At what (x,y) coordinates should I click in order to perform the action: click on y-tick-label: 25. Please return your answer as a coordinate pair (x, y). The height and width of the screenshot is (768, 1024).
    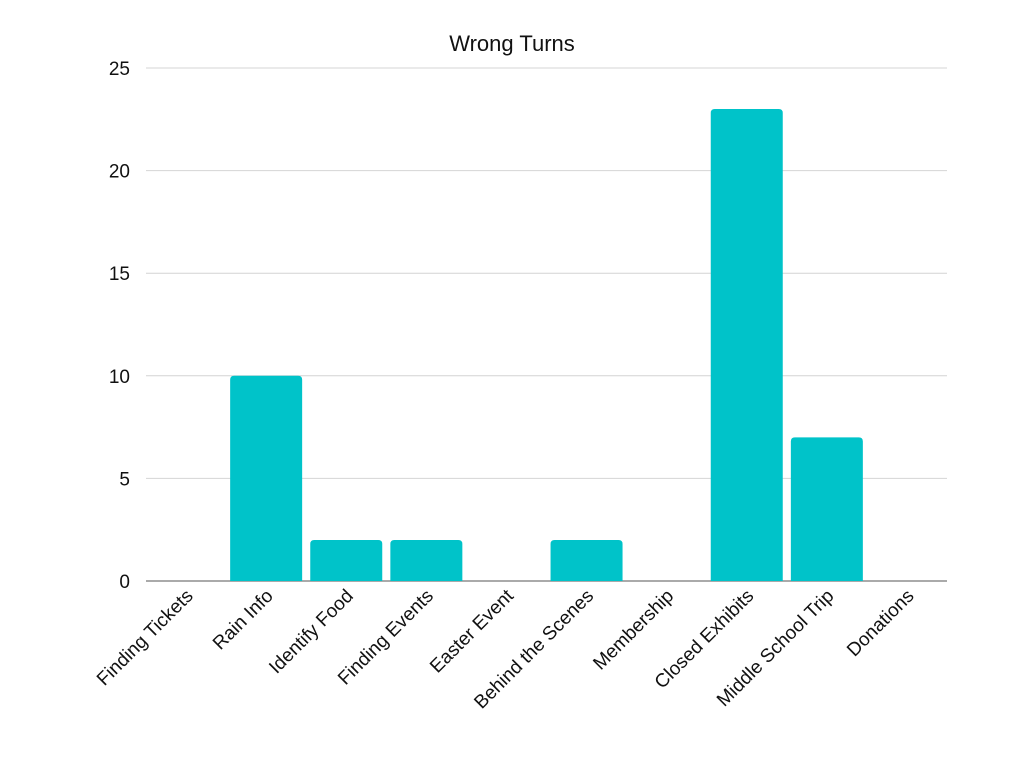
    Looking at the image, I should click on (119, 69).